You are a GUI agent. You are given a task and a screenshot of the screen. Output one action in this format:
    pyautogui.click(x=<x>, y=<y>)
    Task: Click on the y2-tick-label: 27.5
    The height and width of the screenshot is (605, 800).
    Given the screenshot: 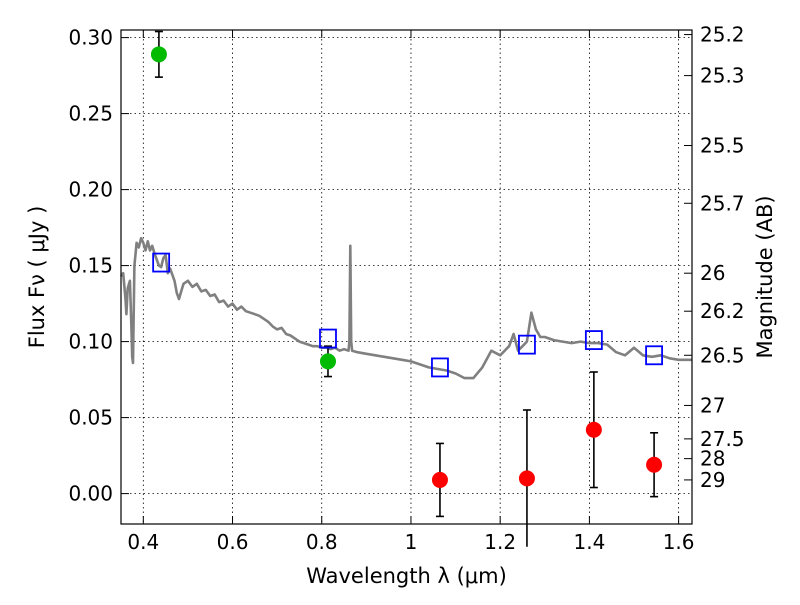 What is the action you would take?
    pyautogui.click(x=722, y=439)
    